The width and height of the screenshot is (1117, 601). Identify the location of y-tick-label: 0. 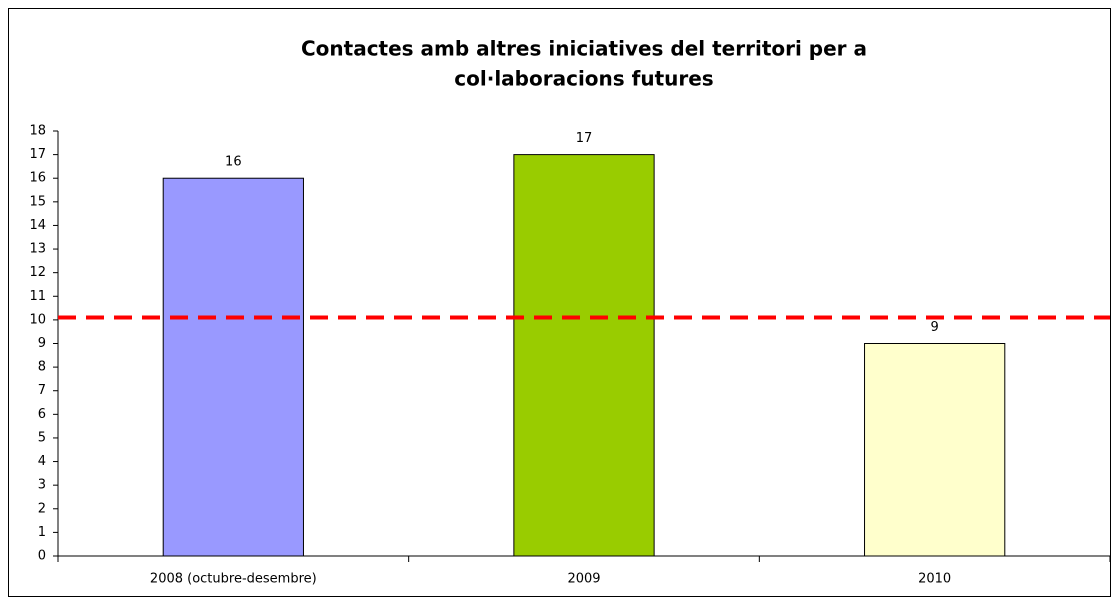
(42, 556).